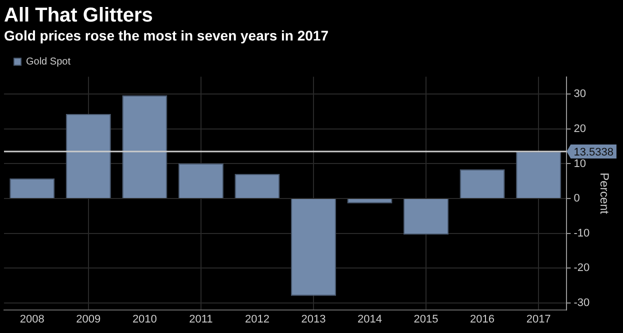 This screenshot has height=333, width=623. I want to click on x-tick-label: 2017, so click(538, 319).